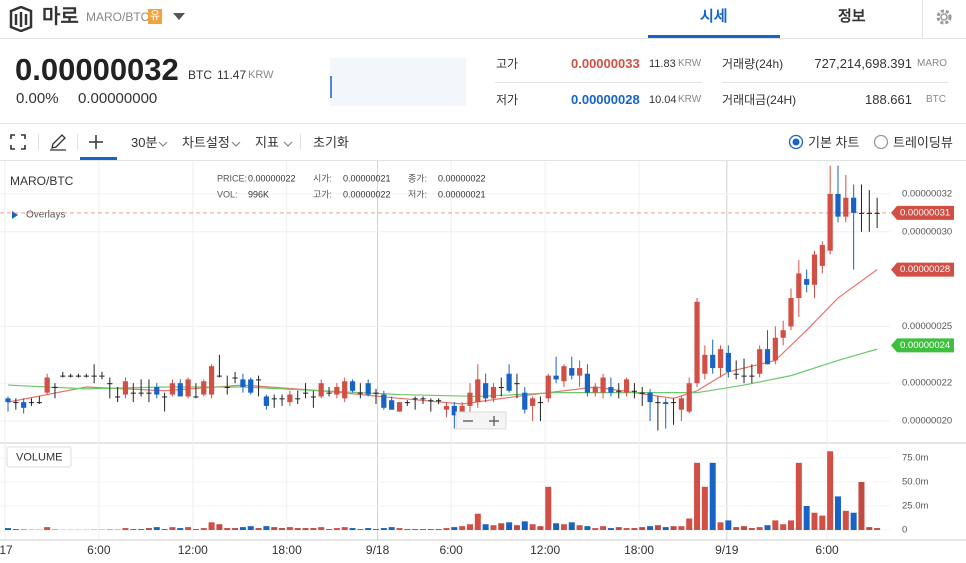 The height and width of the screenshot is (563, 966). Describe the element at coordinates (925, 212) in the screenshot. I see `price-tag-label: 0.00000031` at that location.